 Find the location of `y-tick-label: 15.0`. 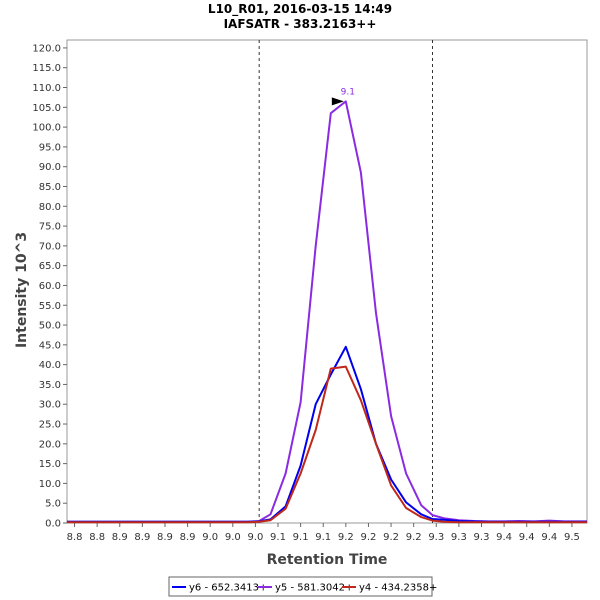

y-tick-label: 15.0 is located at coordinates (50, 464).